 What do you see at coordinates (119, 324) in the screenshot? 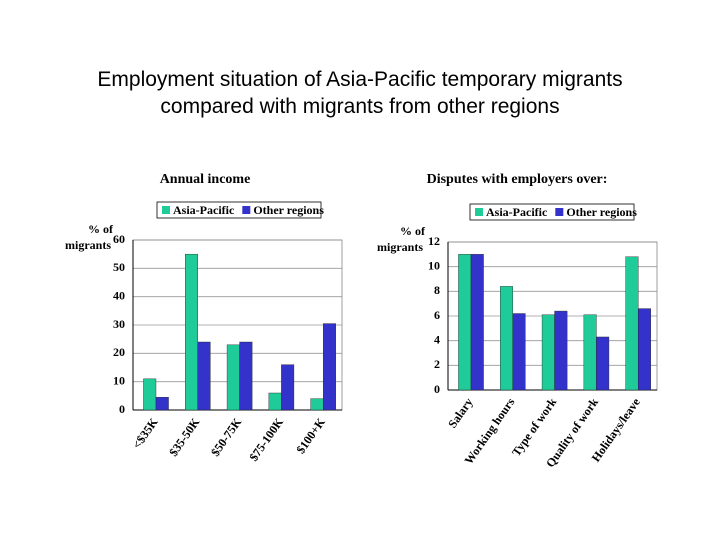
I see `y-tick-label: 30` at bounding box center [119, 324].